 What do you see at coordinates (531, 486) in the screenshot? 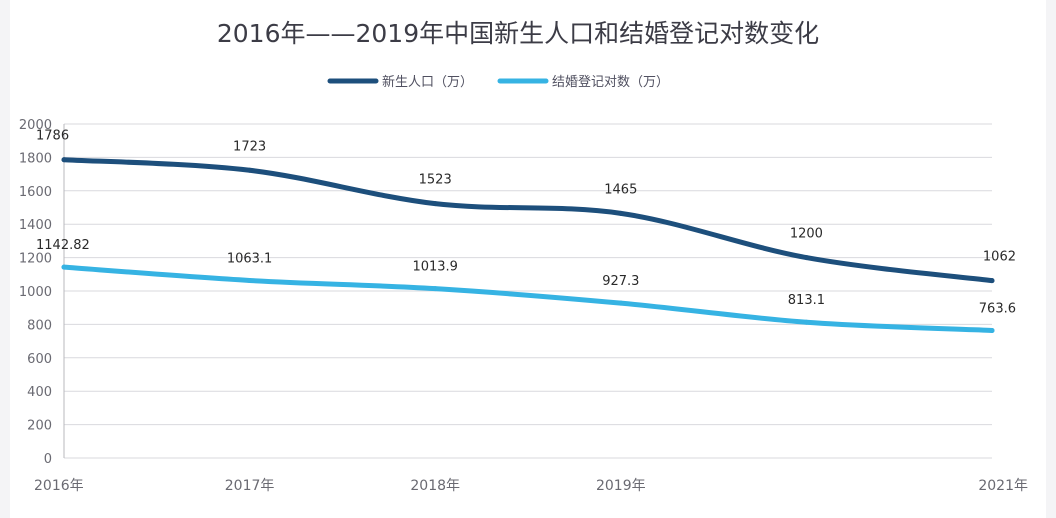
I see `x-axis: 2016年 2017年 2018年 2019年 2021年` at bounding box center [531, 486].